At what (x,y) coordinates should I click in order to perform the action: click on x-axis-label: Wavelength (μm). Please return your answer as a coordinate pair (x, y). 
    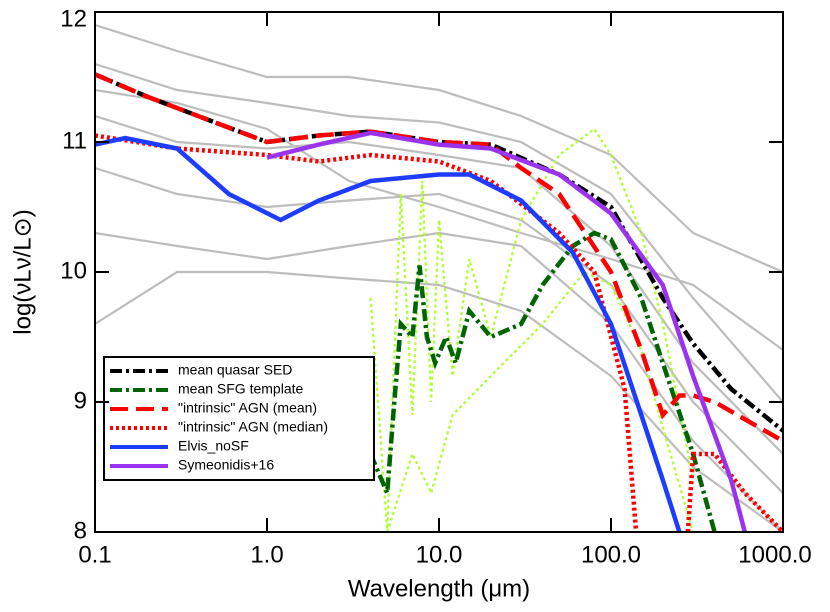
    Looking at the image, I should click on (439, 588).